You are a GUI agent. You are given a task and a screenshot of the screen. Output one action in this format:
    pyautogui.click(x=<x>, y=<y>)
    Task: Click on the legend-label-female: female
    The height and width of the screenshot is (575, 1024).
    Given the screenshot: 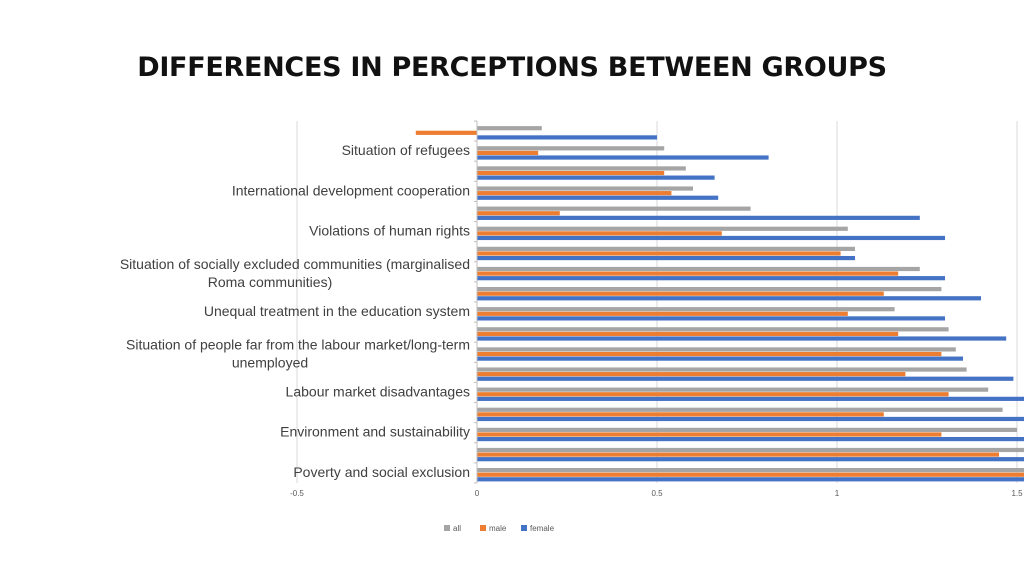 What is the action you would take?
    pyautogui.click(x=542, y=528)
    